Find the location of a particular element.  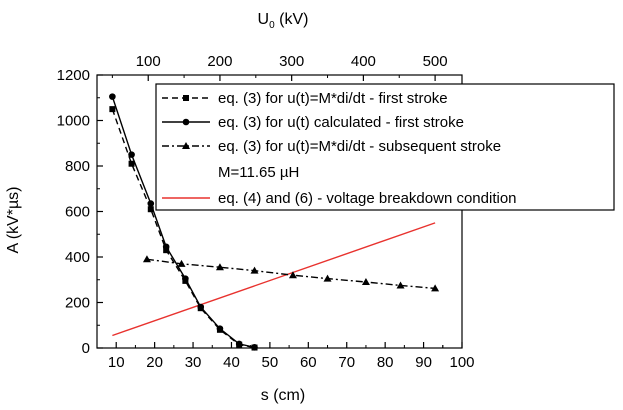

legend-label-1: eq. (3) for u(t)=M*di/dt - first stroke is located at coordinates (333, 98).